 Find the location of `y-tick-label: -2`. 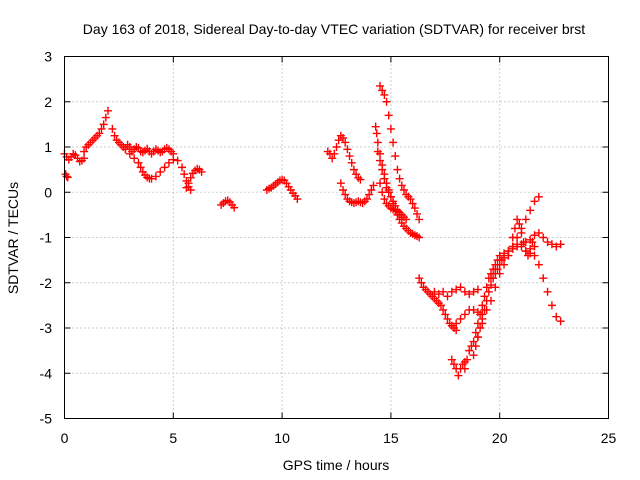

y-tick-label: -2 is located at coordinates (46, 283).